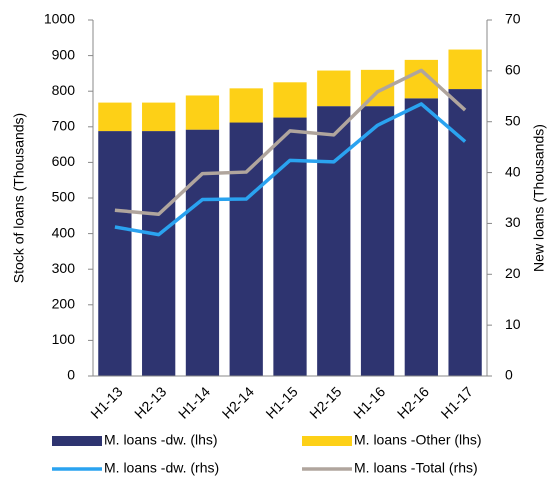 Image resolution: width=554 pixels, height=488 pixels. What do you see at coordinates (106, 402) in the screenshot?
I see `x-tick-label: H1-13` at bounding box center [106, 402].